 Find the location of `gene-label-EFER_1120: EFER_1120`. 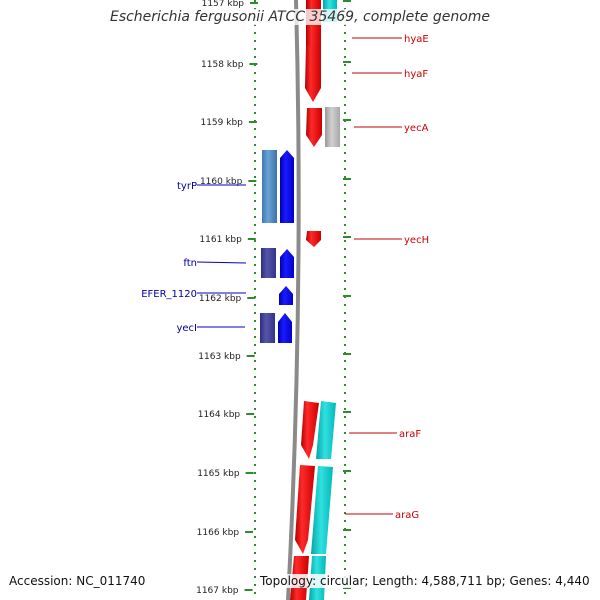

gene-label-EFER_1120: EFER_1120 is located at coordinates (169, 294).